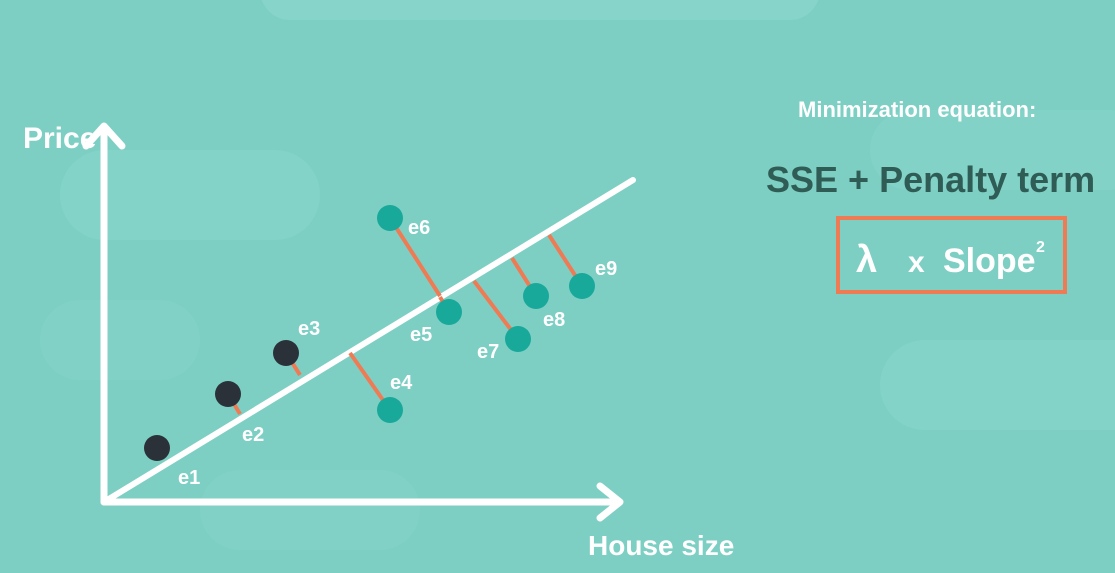  What do you see at coordinates (309, 329) in the screenshot?
I see `label-e3: e3` at bounding box center [309, 329].